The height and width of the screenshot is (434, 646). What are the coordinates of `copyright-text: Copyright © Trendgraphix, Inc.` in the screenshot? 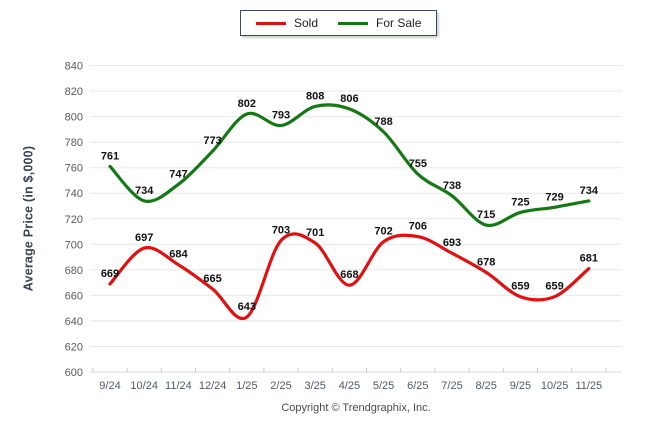 It's located at (356, 408).